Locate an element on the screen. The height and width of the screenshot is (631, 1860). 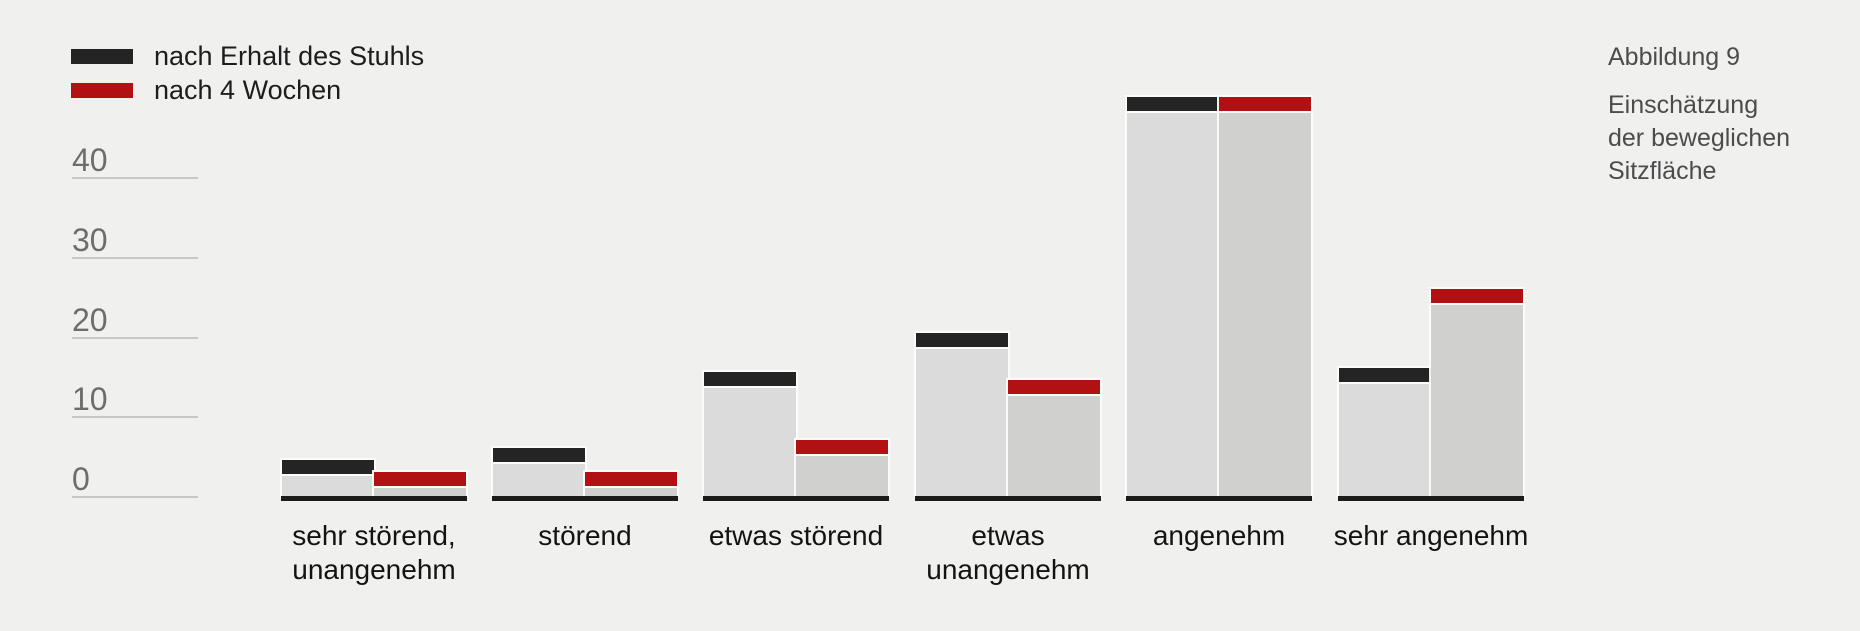
category-label: etwas unangenehm is located at coordinates (1008, 553).